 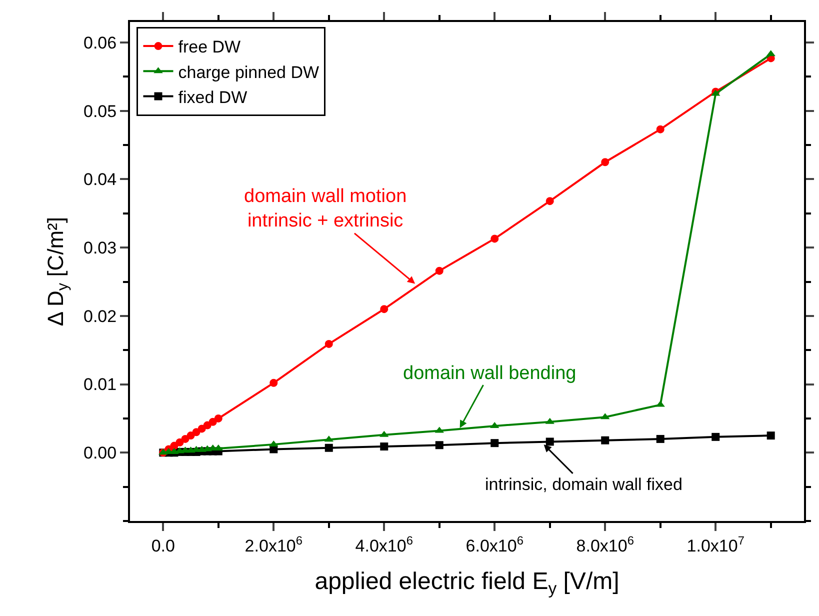 What do you see at coordinates (384, 544) in the screenshot?
I see `x-tick-label: 4.0x10$^{6}$` at bounding box center [384, 544].